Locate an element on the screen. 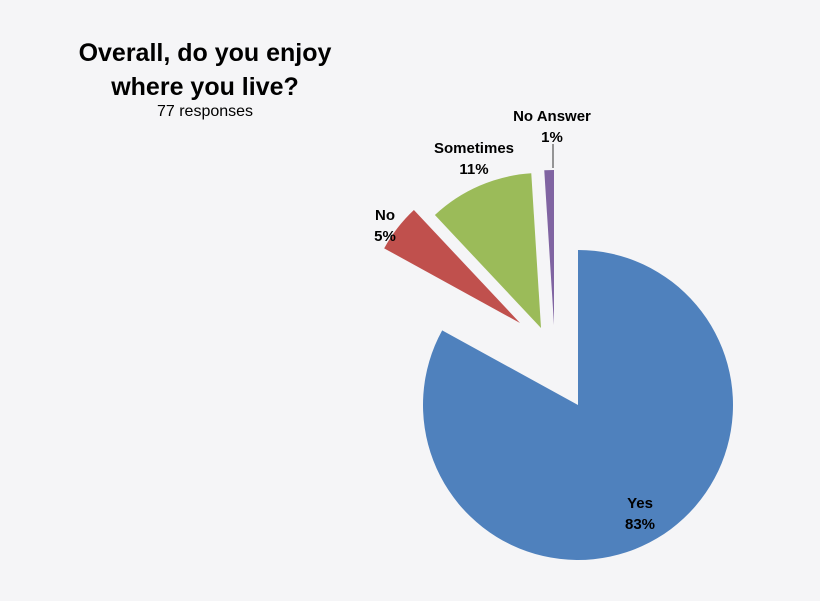  slice-label-sometimes: Sometimes is located at coordinates (474, 148).